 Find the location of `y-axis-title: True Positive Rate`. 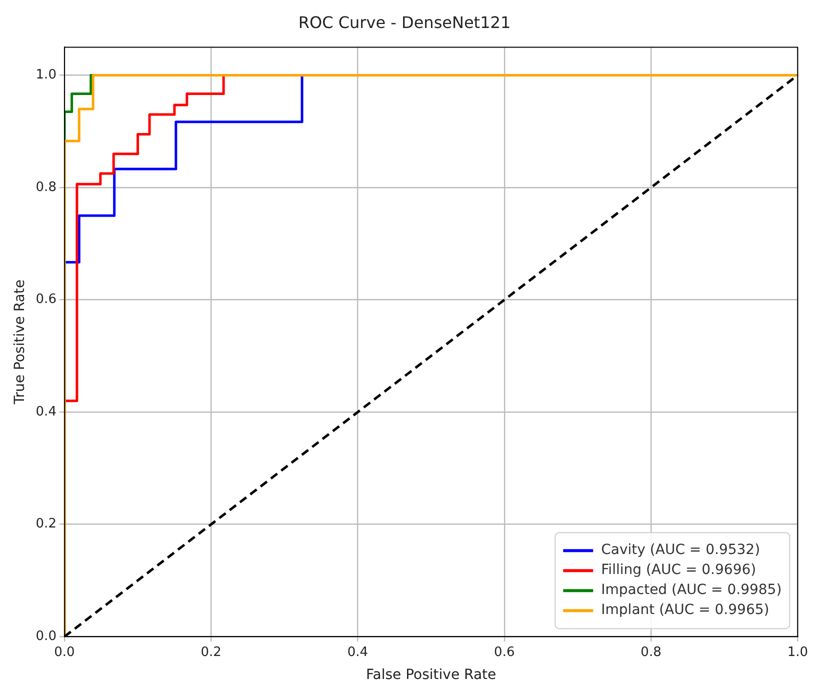

y-axis-title: True Positive Rate is located at coordinates (20, 343).